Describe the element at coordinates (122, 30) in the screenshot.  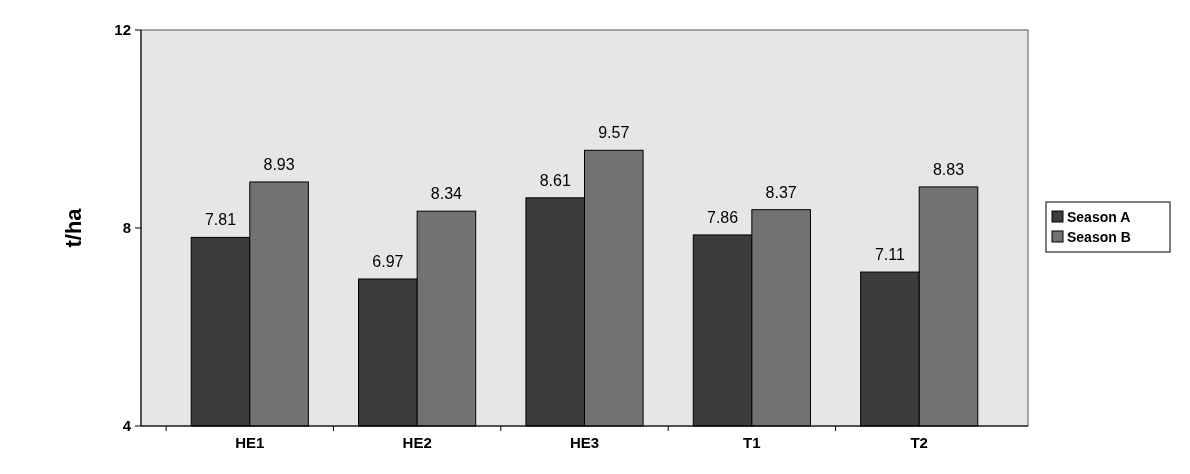
I see `y-tick-label: 12` at that location.